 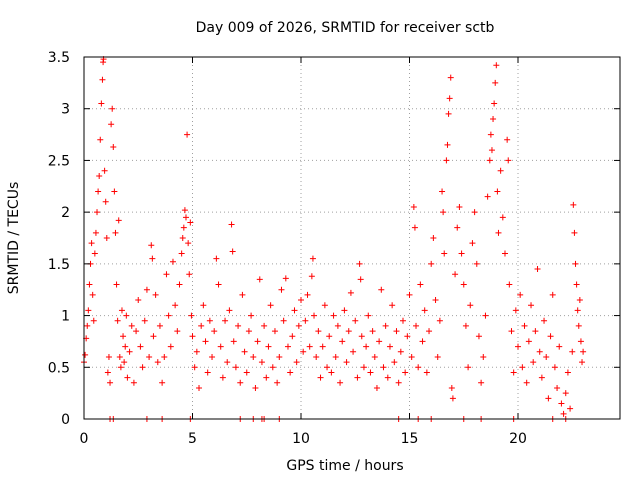 I want to click on y-tick-label: 0.5, so click(x=59, y=368).